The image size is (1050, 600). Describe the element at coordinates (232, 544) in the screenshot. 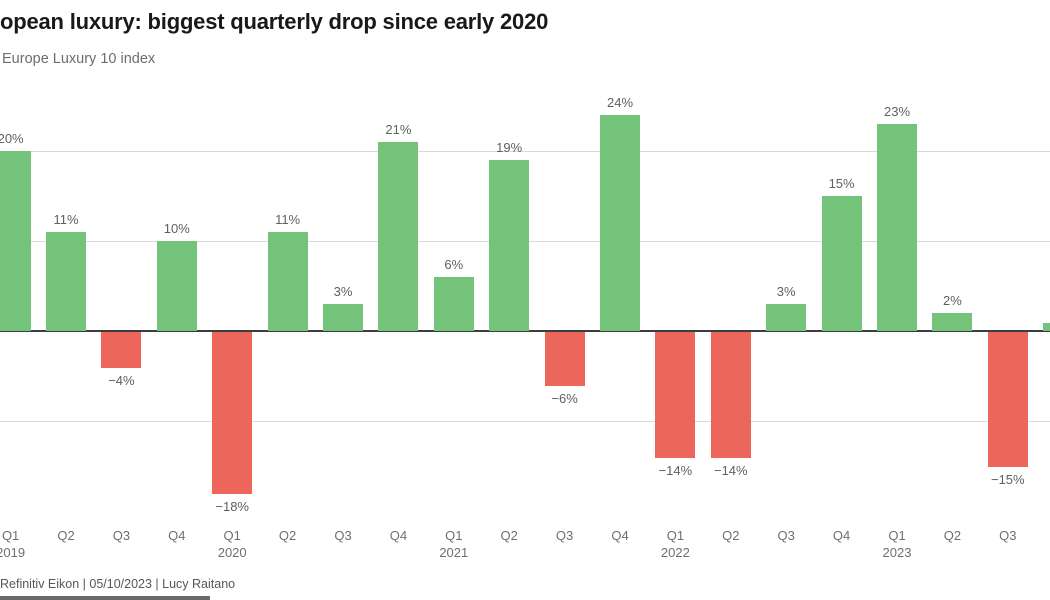

I see `x-tick-label: Q1 2020` at that location.